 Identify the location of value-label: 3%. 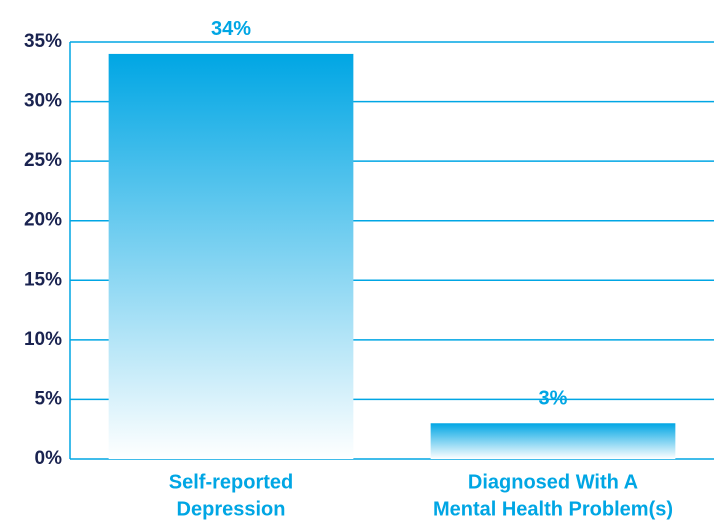
(553, 399).